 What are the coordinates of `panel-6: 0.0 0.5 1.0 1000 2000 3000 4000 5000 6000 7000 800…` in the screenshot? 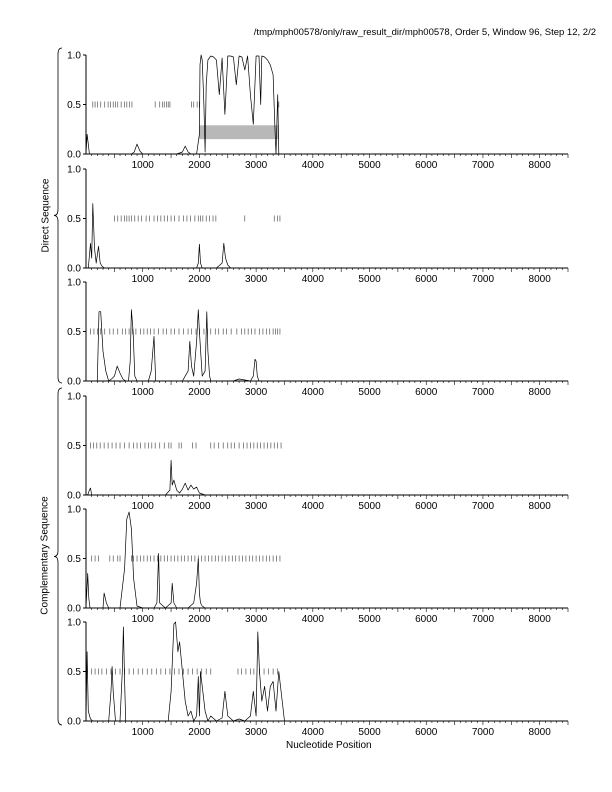 It's located at (318, 678).